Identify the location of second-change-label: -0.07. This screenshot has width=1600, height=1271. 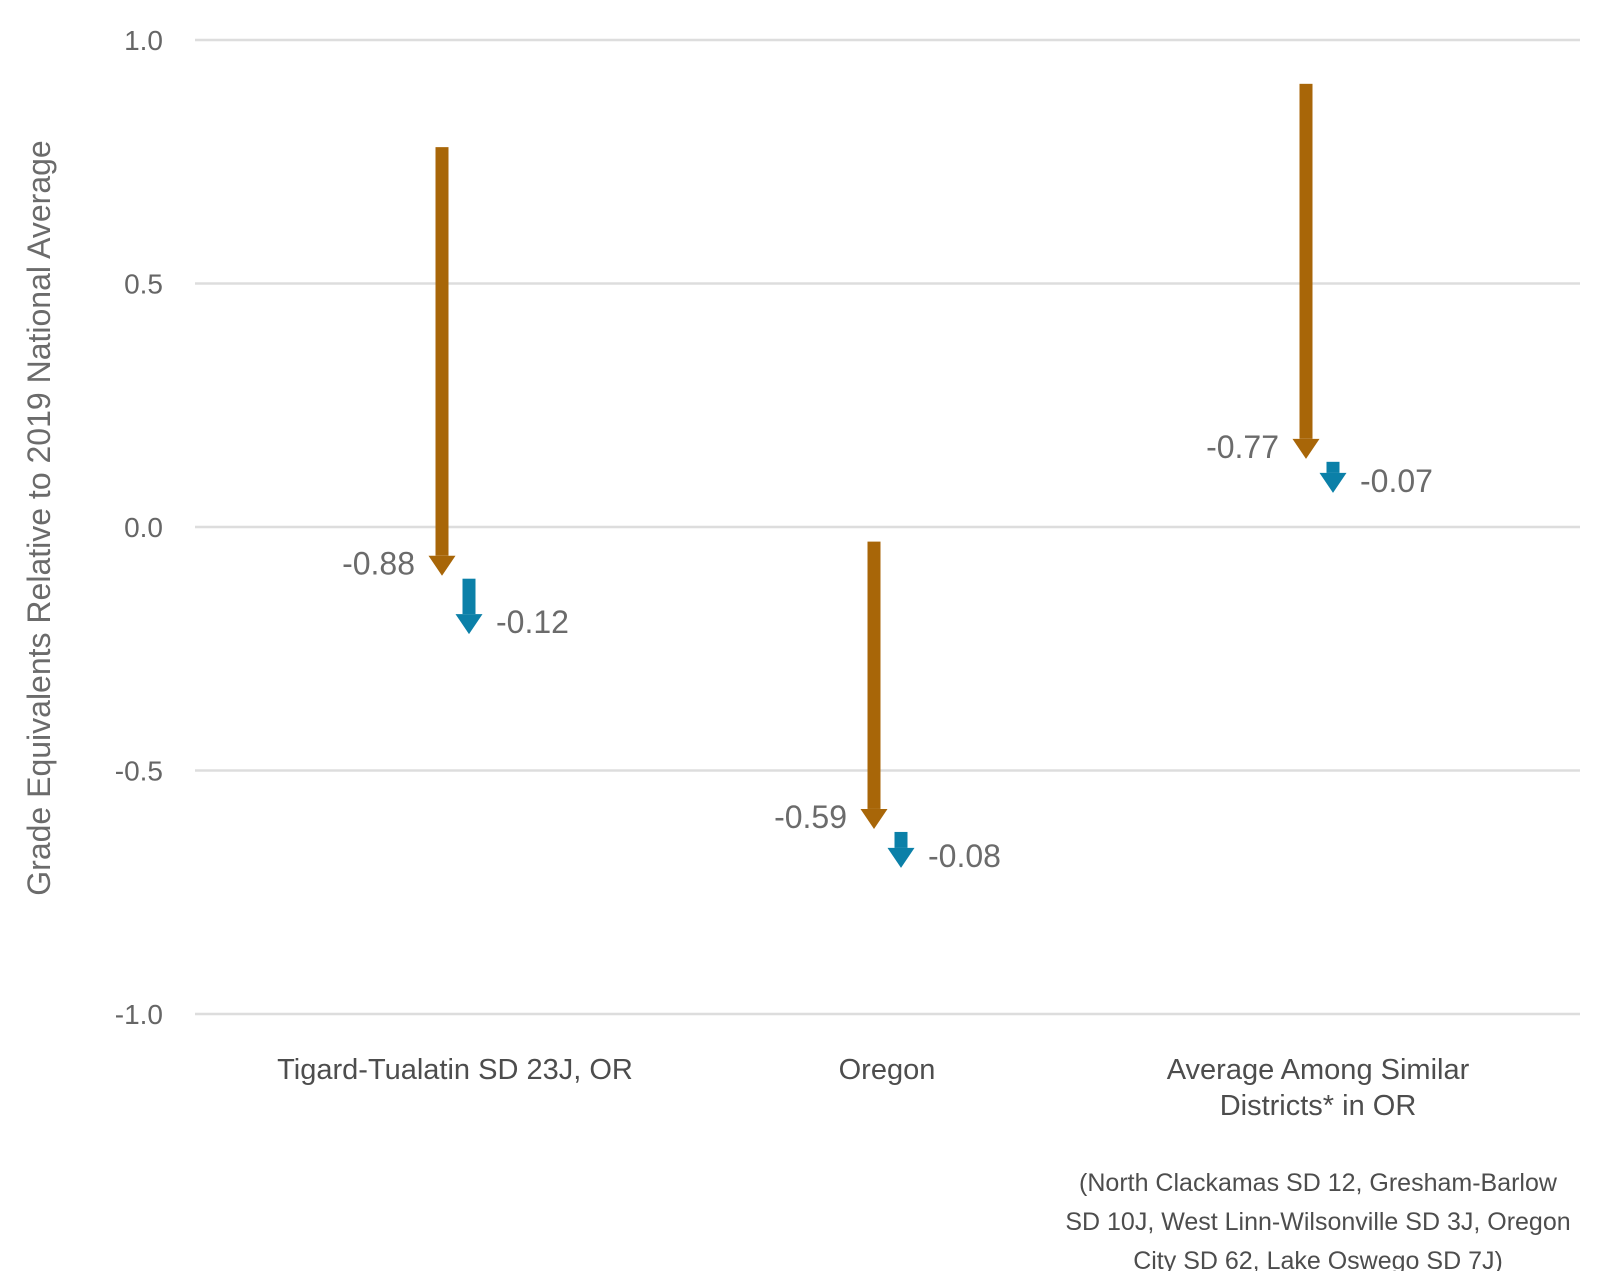
(1396, 481).